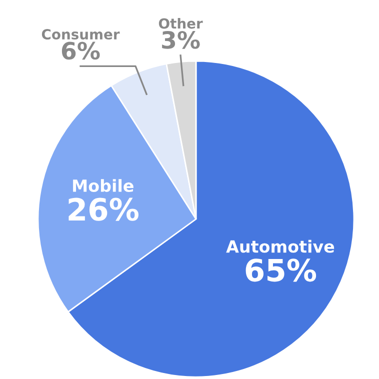 Image resolution: width=379 pixels, height=379 pixels. I want to click on data-label: 65%, so click(281, 270).